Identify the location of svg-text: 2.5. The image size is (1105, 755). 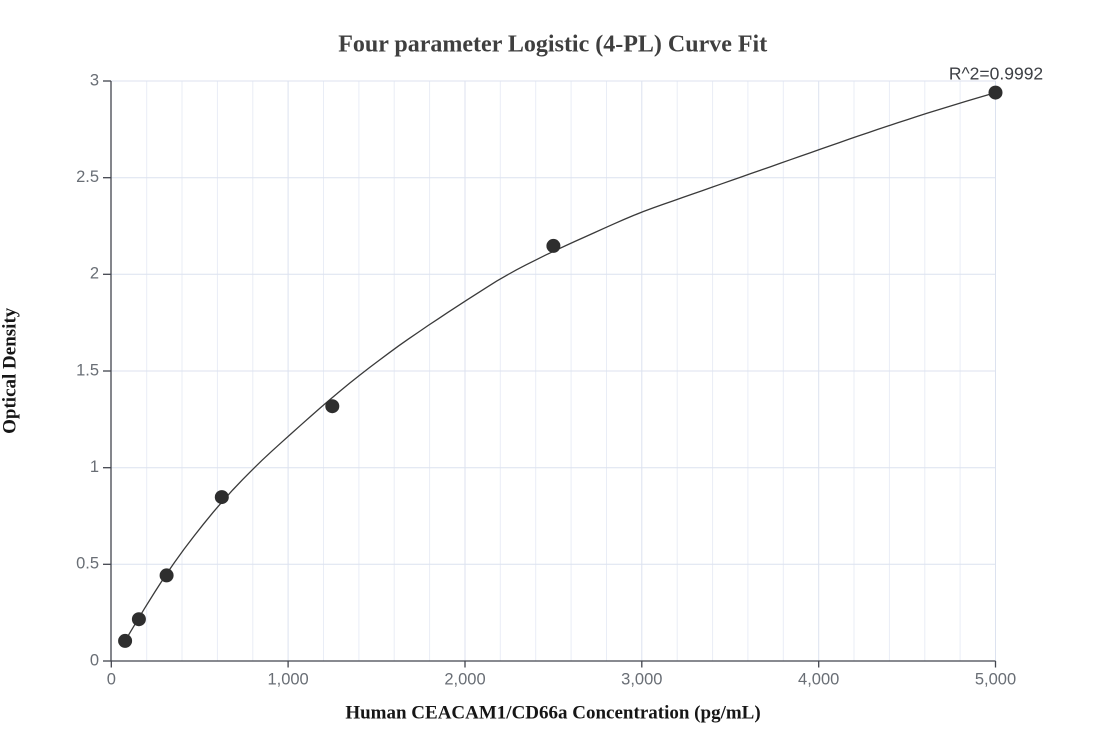
(87, 177).